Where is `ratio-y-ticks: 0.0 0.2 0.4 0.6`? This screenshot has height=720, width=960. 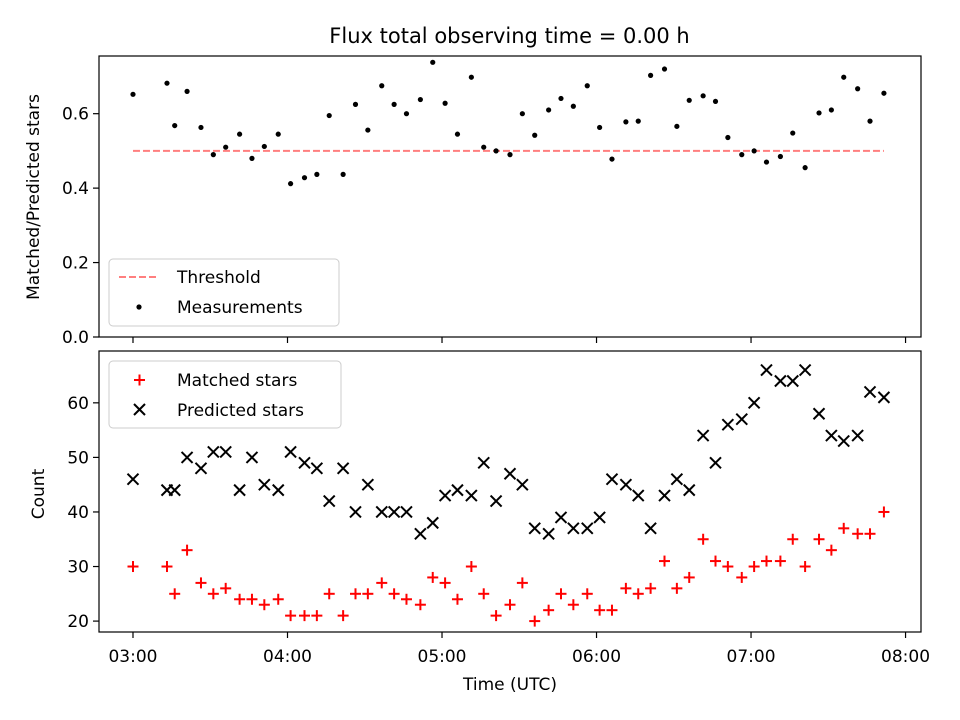
ratio-y-ticks: 0.0 0.2 0.4 0.6 is located at coordinates (80, 226).